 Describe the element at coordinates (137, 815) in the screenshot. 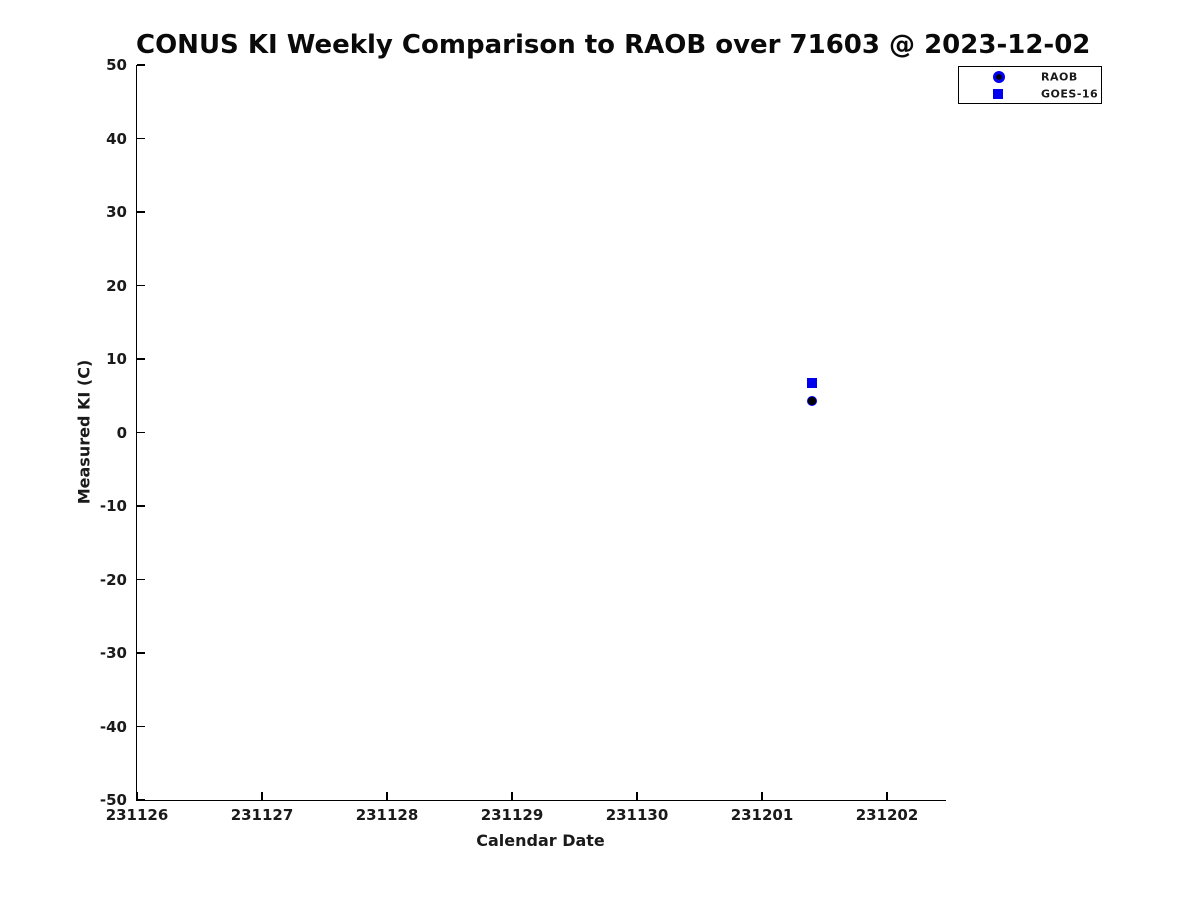

I see `x-tick-label: 231126` at that location.